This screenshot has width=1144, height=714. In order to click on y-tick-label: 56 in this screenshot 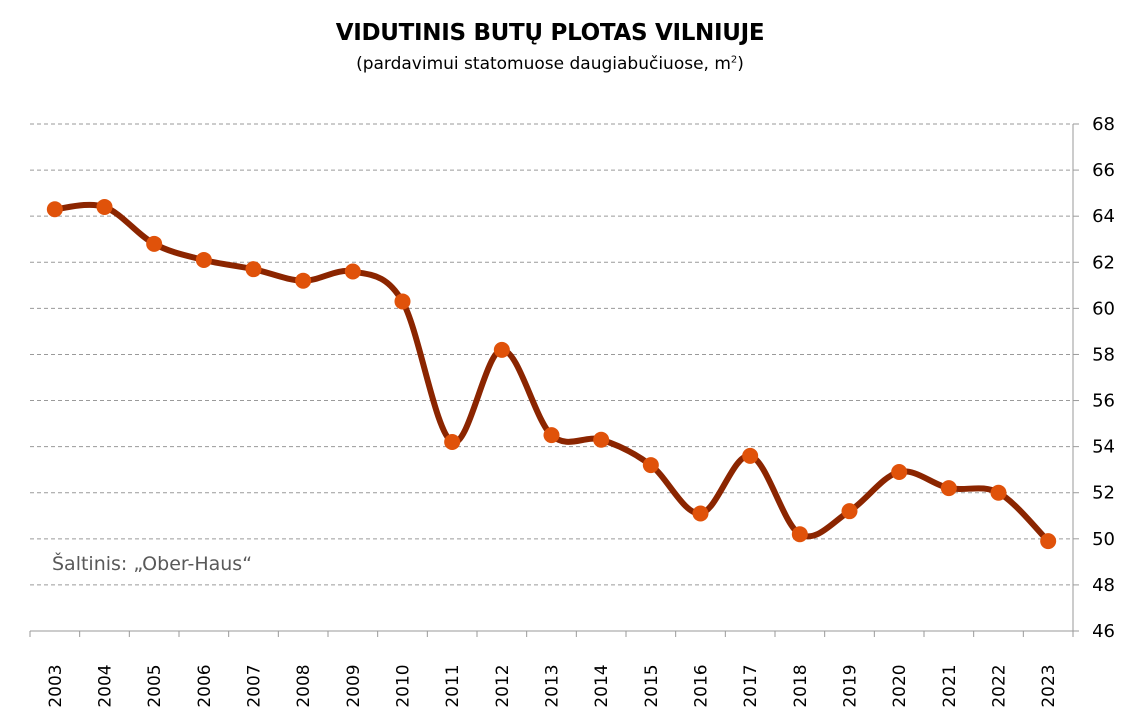, I will do `click(1103, 401)`.